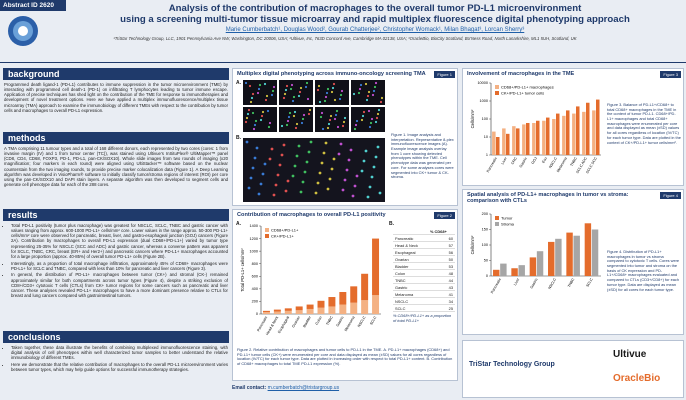  Describe the element at coordinates (410, 287) in the screenshot. I see `table-cell: Gastric` at that location.